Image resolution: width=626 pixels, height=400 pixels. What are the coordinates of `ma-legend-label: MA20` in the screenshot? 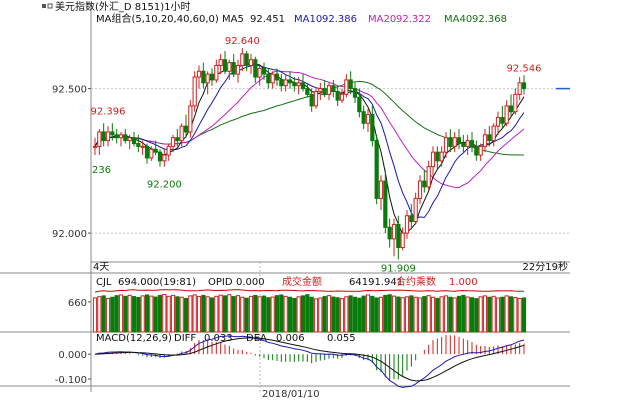 It's located at (382, 19).